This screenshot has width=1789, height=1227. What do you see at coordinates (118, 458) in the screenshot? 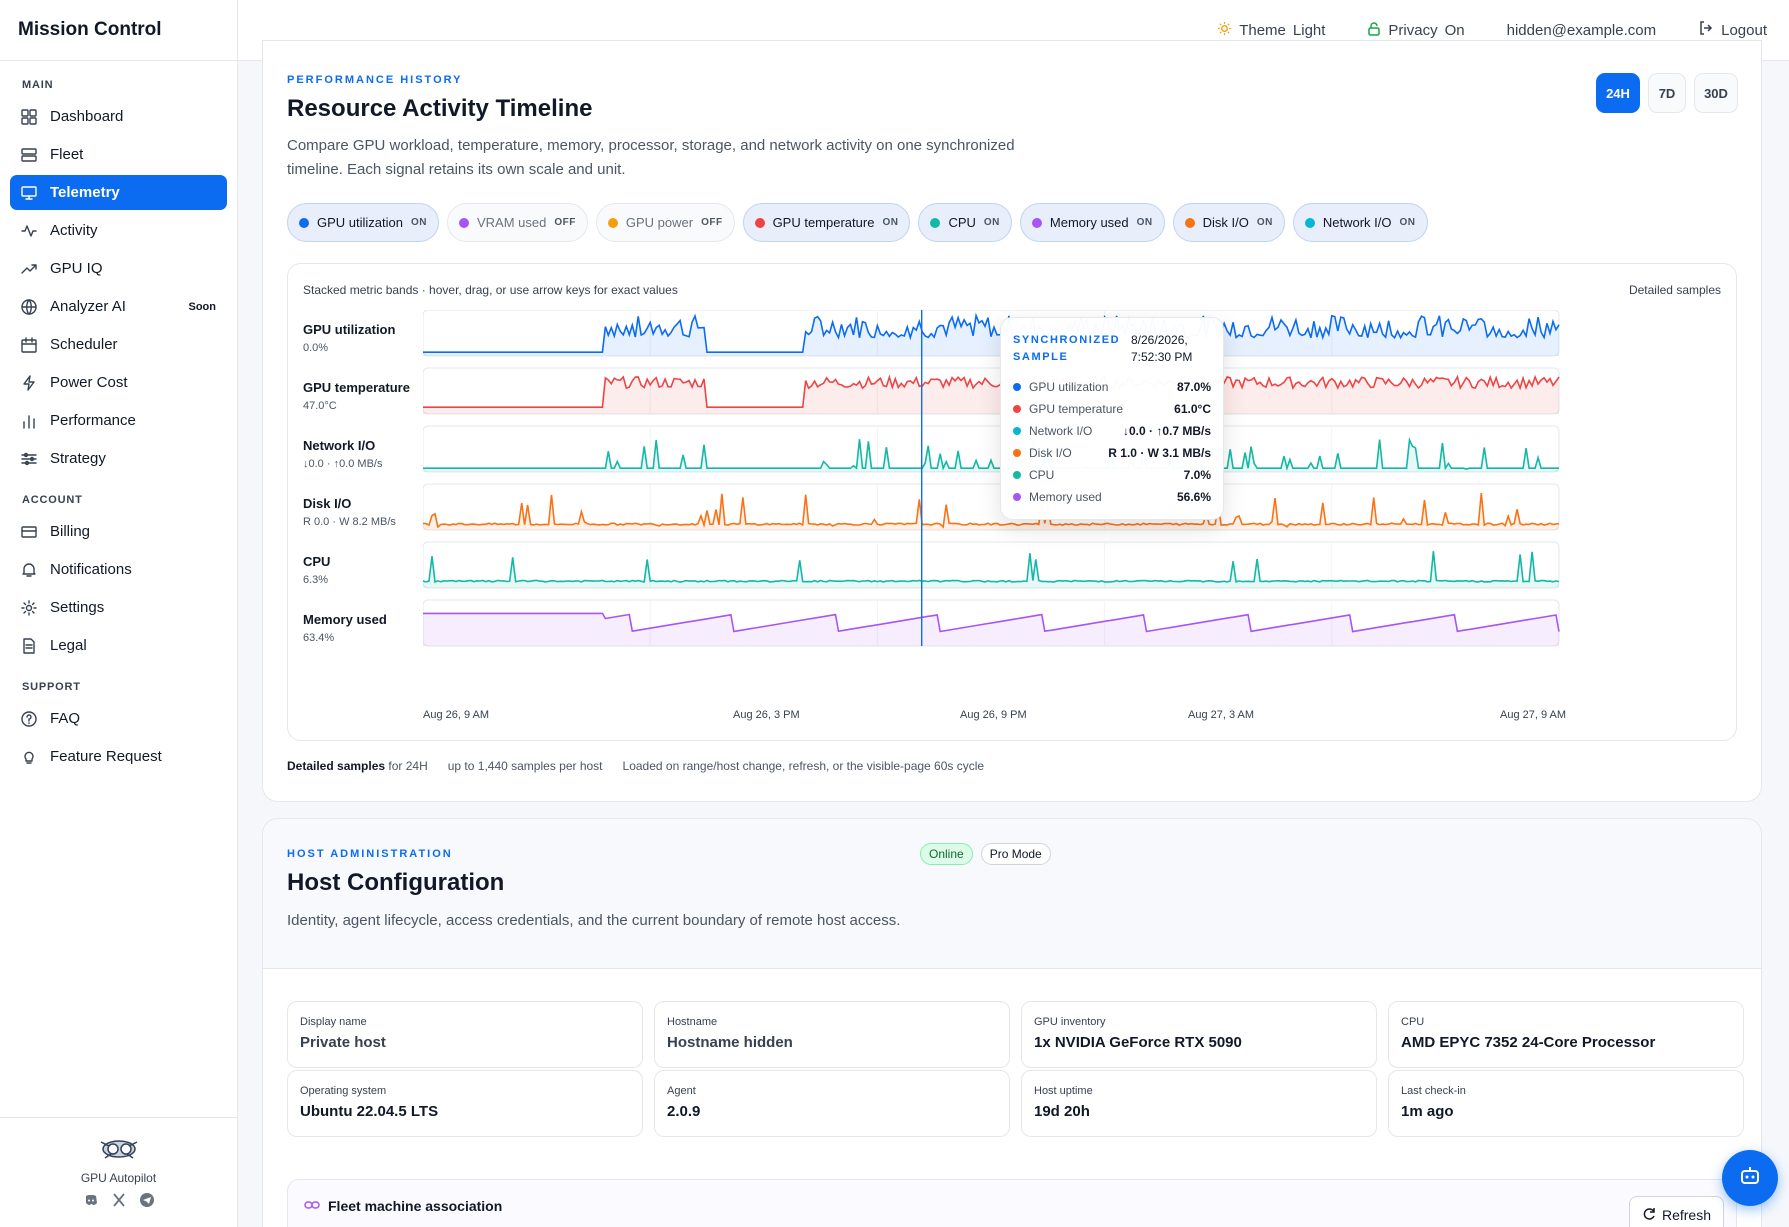
I see `sidebar-item-strategy: Strategy` at bounding box center [118, 458].